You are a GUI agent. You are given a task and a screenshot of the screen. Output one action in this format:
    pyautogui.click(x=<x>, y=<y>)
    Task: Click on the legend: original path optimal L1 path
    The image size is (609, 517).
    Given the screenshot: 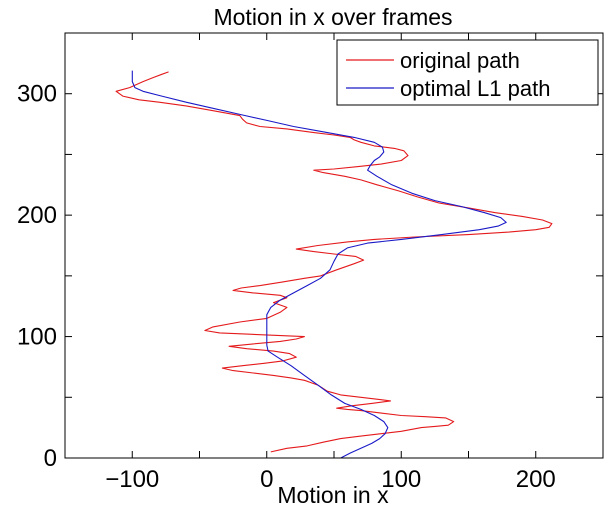 What is the action you would take?
    pyautogui.click(x=467, y=72)
    